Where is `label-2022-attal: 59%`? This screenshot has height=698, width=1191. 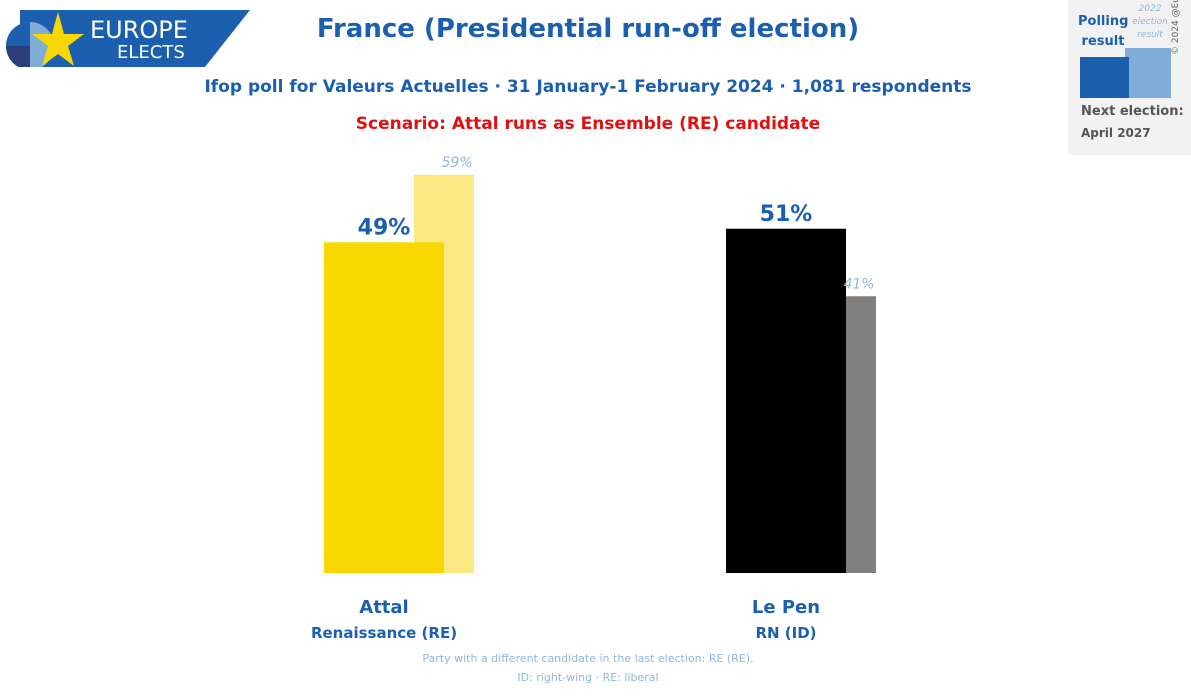 label-2022-attal: 59% is located at coordinates (456, 163).